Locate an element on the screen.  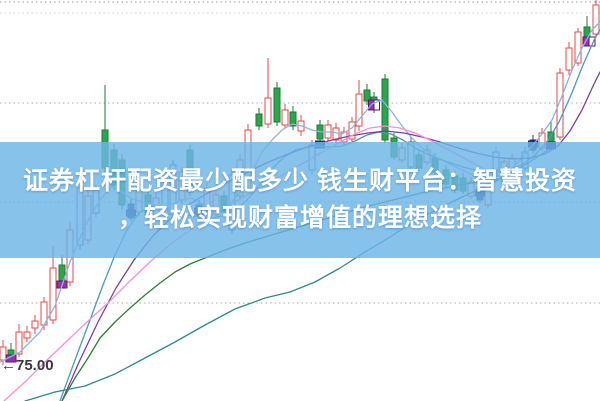
banner-title-line2: ，轻松实现财富增值的理想选择 is located at coordinates (299, 218).